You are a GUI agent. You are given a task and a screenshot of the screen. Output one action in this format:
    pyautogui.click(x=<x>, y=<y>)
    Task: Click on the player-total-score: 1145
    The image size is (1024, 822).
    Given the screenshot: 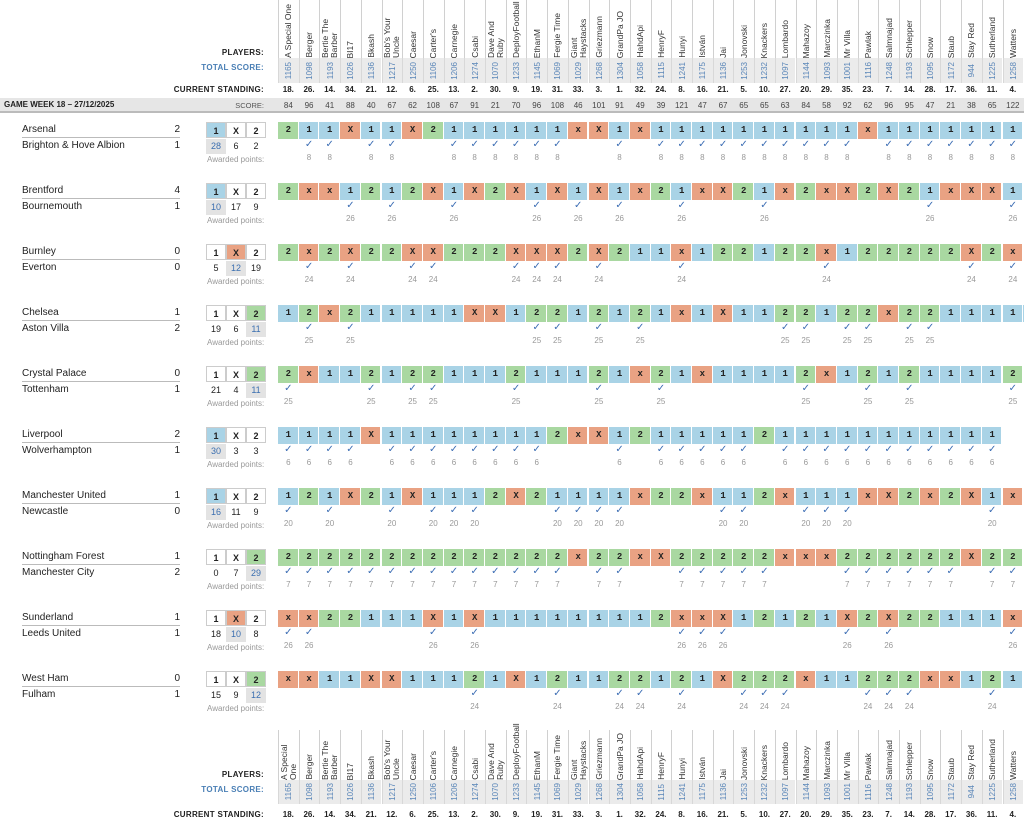 What is the action you would take?
    pyautogui.click(x=537, y=792)
    